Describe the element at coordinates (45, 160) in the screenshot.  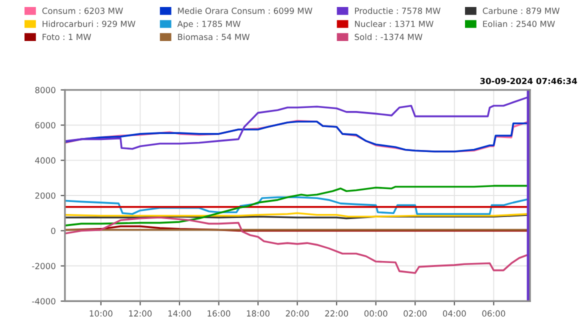
I see `y-tick-label: 4000` at that location.